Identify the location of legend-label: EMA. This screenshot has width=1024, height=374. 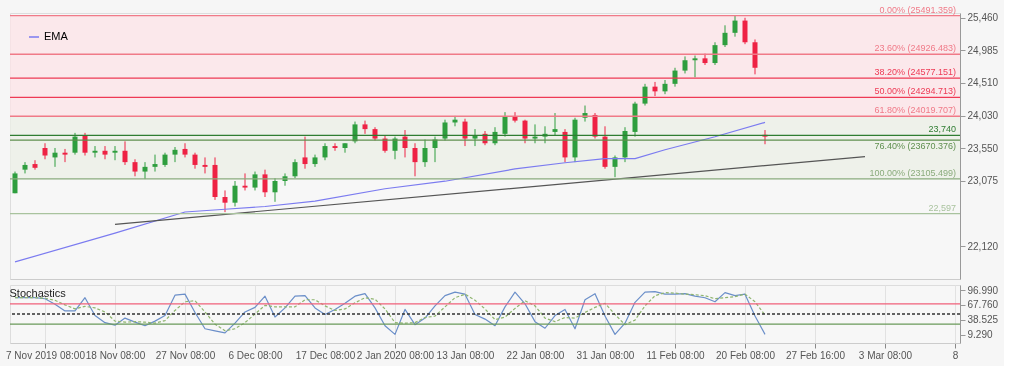
(56, 36).